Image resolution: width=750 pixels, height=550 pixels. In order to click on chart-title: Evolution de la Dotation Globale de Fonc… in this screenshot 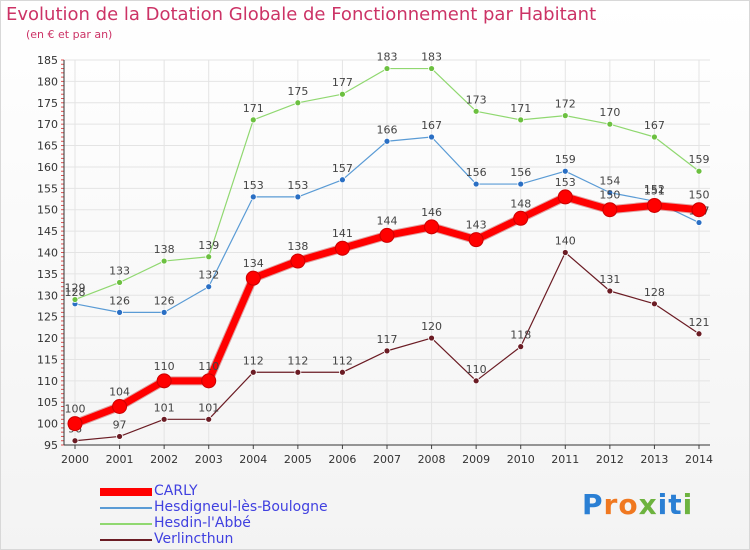, I will do `click(301, 14)`.